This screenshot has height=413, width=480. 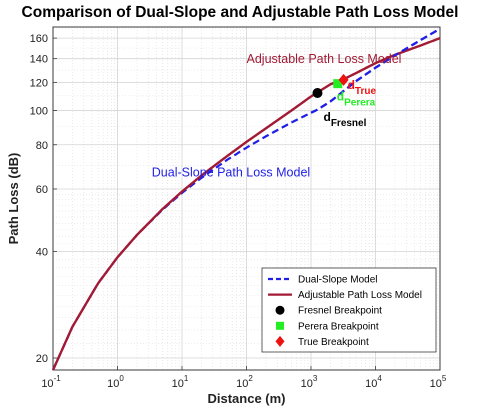 What do you see at coordinates (115, 382) in the screenshot?
I see `x-tick-label: 10⁰` at bounding box center [115, 382].